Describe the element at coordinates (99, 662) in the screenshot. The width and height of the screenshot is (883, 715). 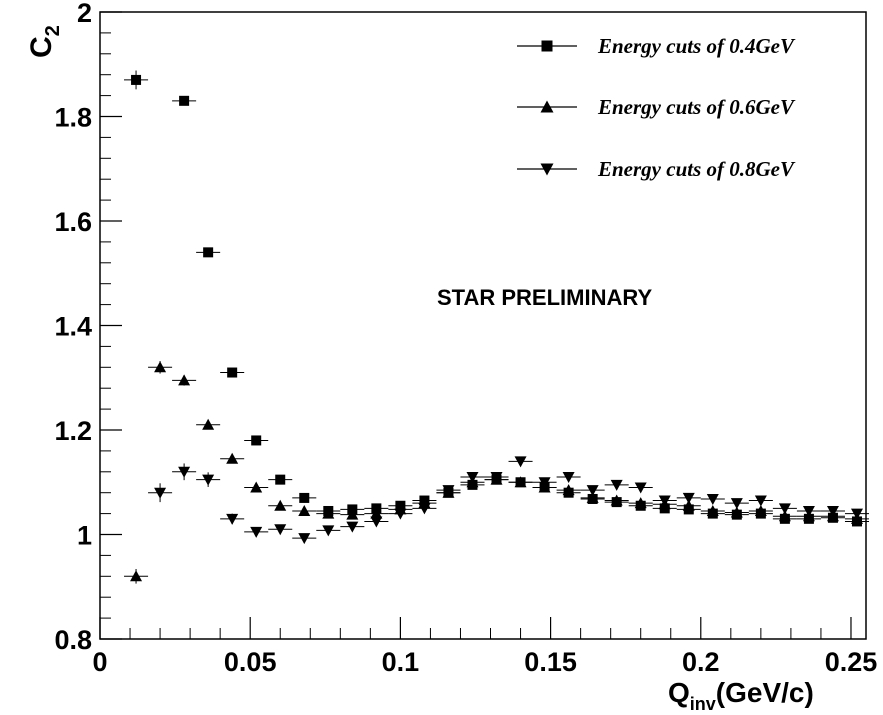
I see `x-tick-label: 0` at that location.